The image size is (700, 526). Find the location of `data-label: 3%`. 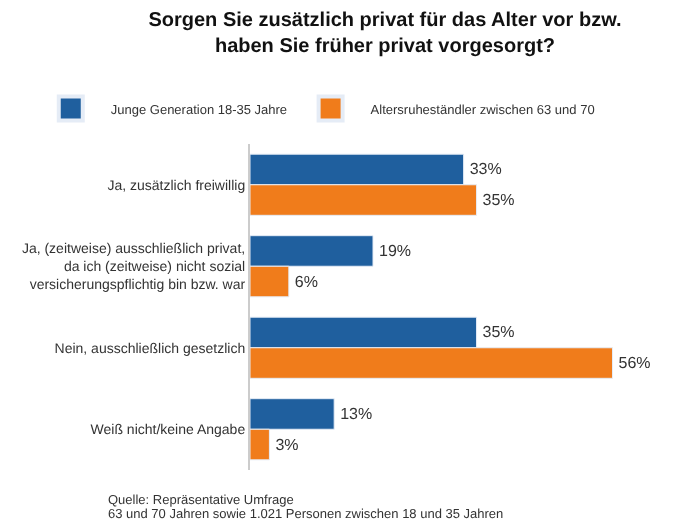

data-label: 3% is located at coordinates (287, 444).